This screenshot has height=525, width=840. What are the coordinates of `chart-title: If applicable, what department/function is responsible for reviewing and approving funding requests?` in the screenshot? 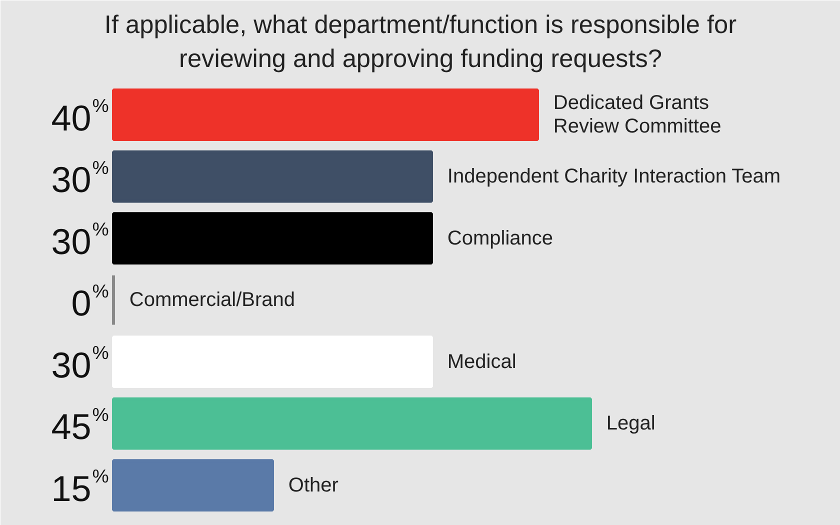 It's located at (421, 42).